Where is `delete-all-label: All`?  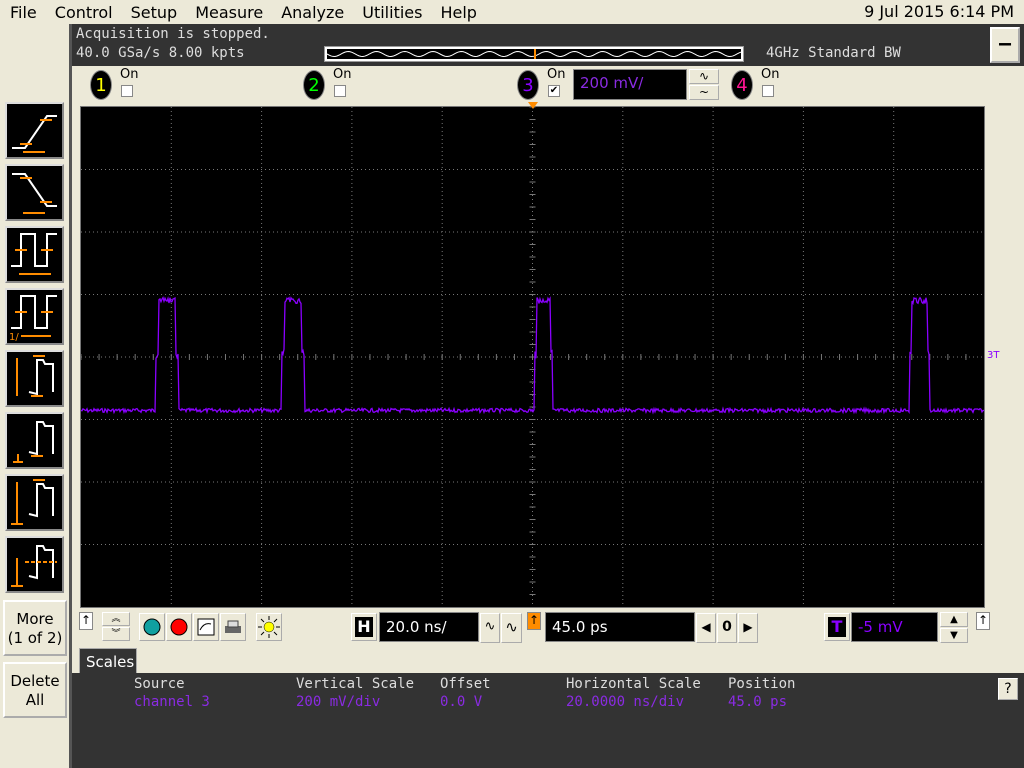 delete-all-label: All is located at coordinates (35, 700).